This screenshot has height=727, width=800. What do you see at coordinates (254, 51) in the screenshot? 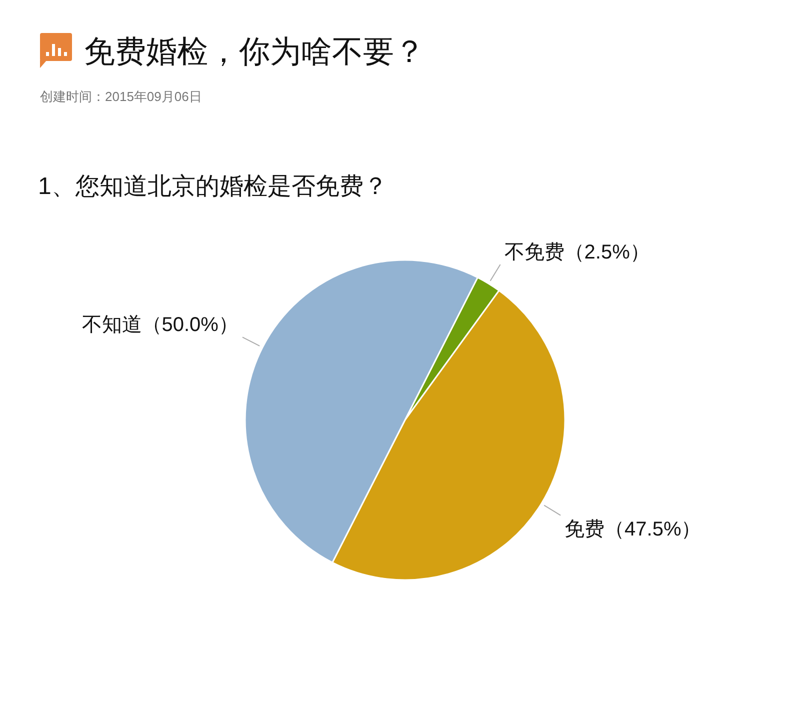
I see `chart-title: 免费婚检，你为啥不要？` at bounding box center [254, 51].